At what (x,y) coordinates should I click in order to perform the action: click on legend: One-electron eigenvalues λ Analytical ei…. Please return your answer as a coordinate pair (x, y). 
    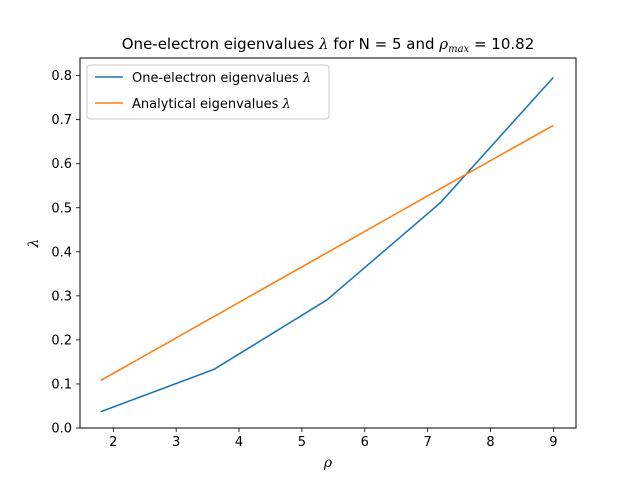
    Looking at the image, I should click on (208, 92).